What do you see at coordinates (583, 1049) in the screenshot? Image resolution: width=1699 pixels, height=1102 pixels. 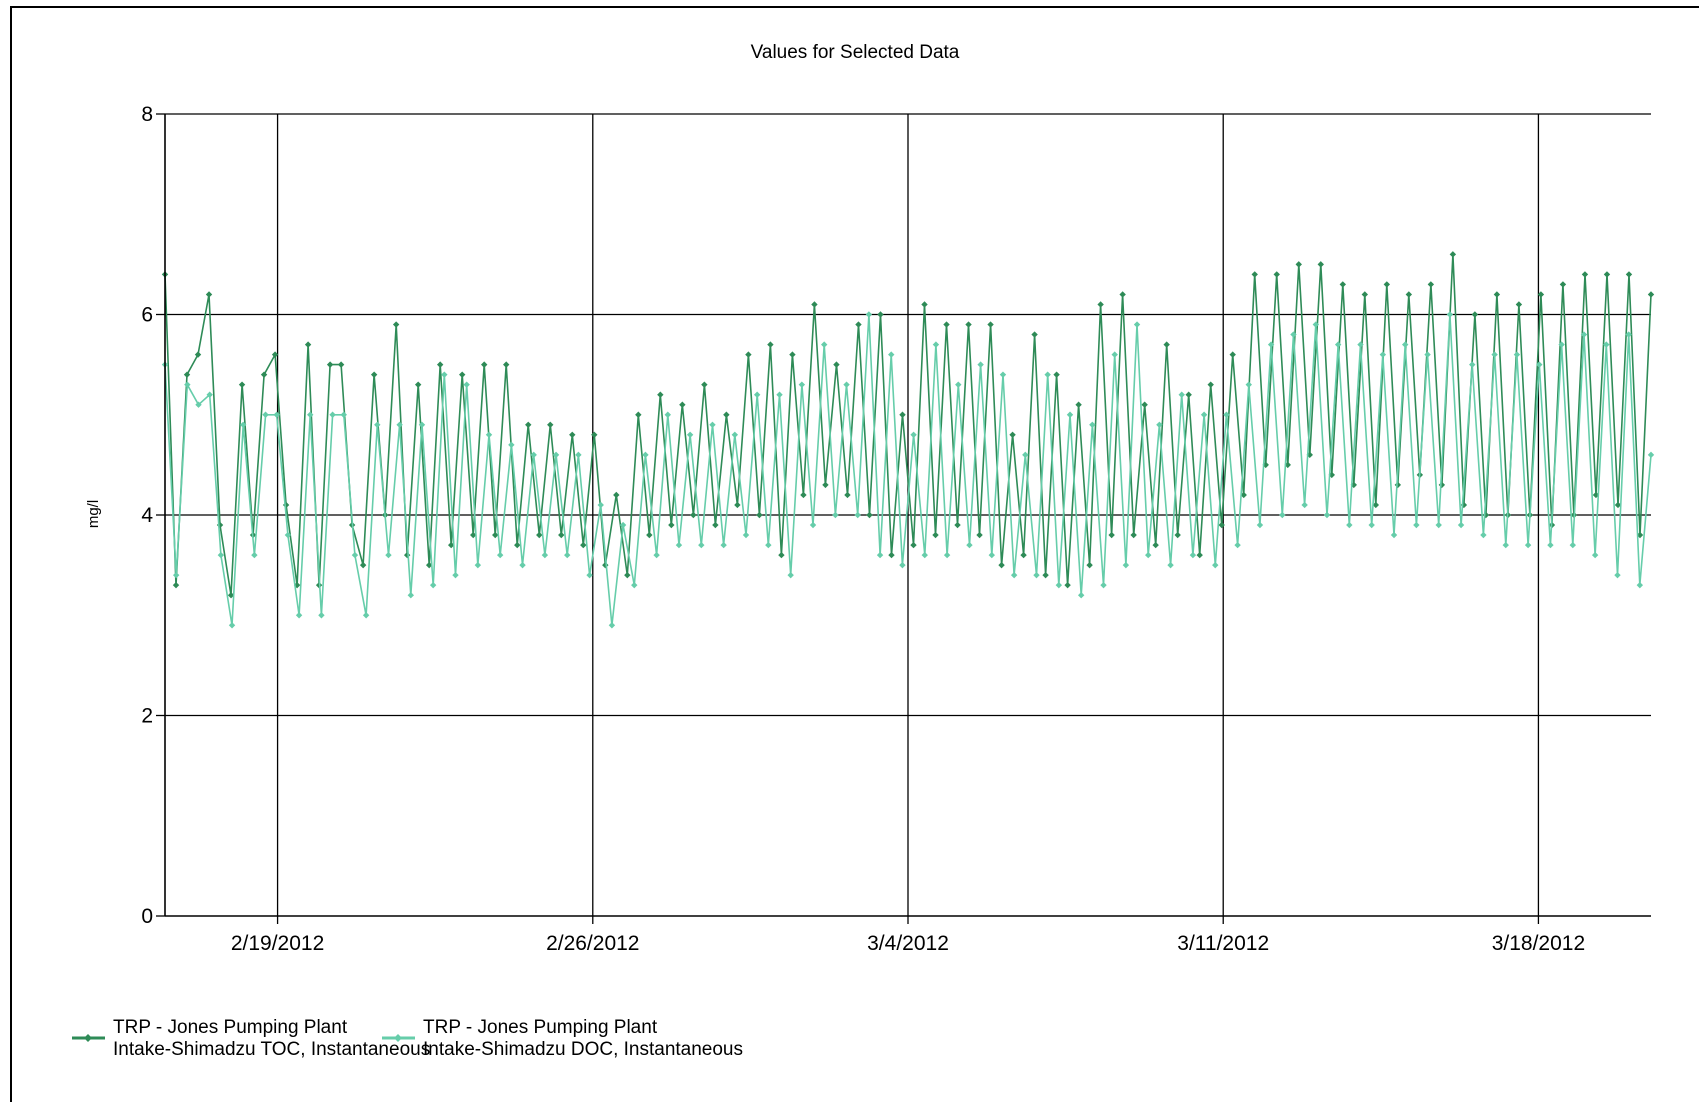 I see `legend-label: Intake-Shimadzu DOC, Instantaneous` at bounding box center [583, 1049].